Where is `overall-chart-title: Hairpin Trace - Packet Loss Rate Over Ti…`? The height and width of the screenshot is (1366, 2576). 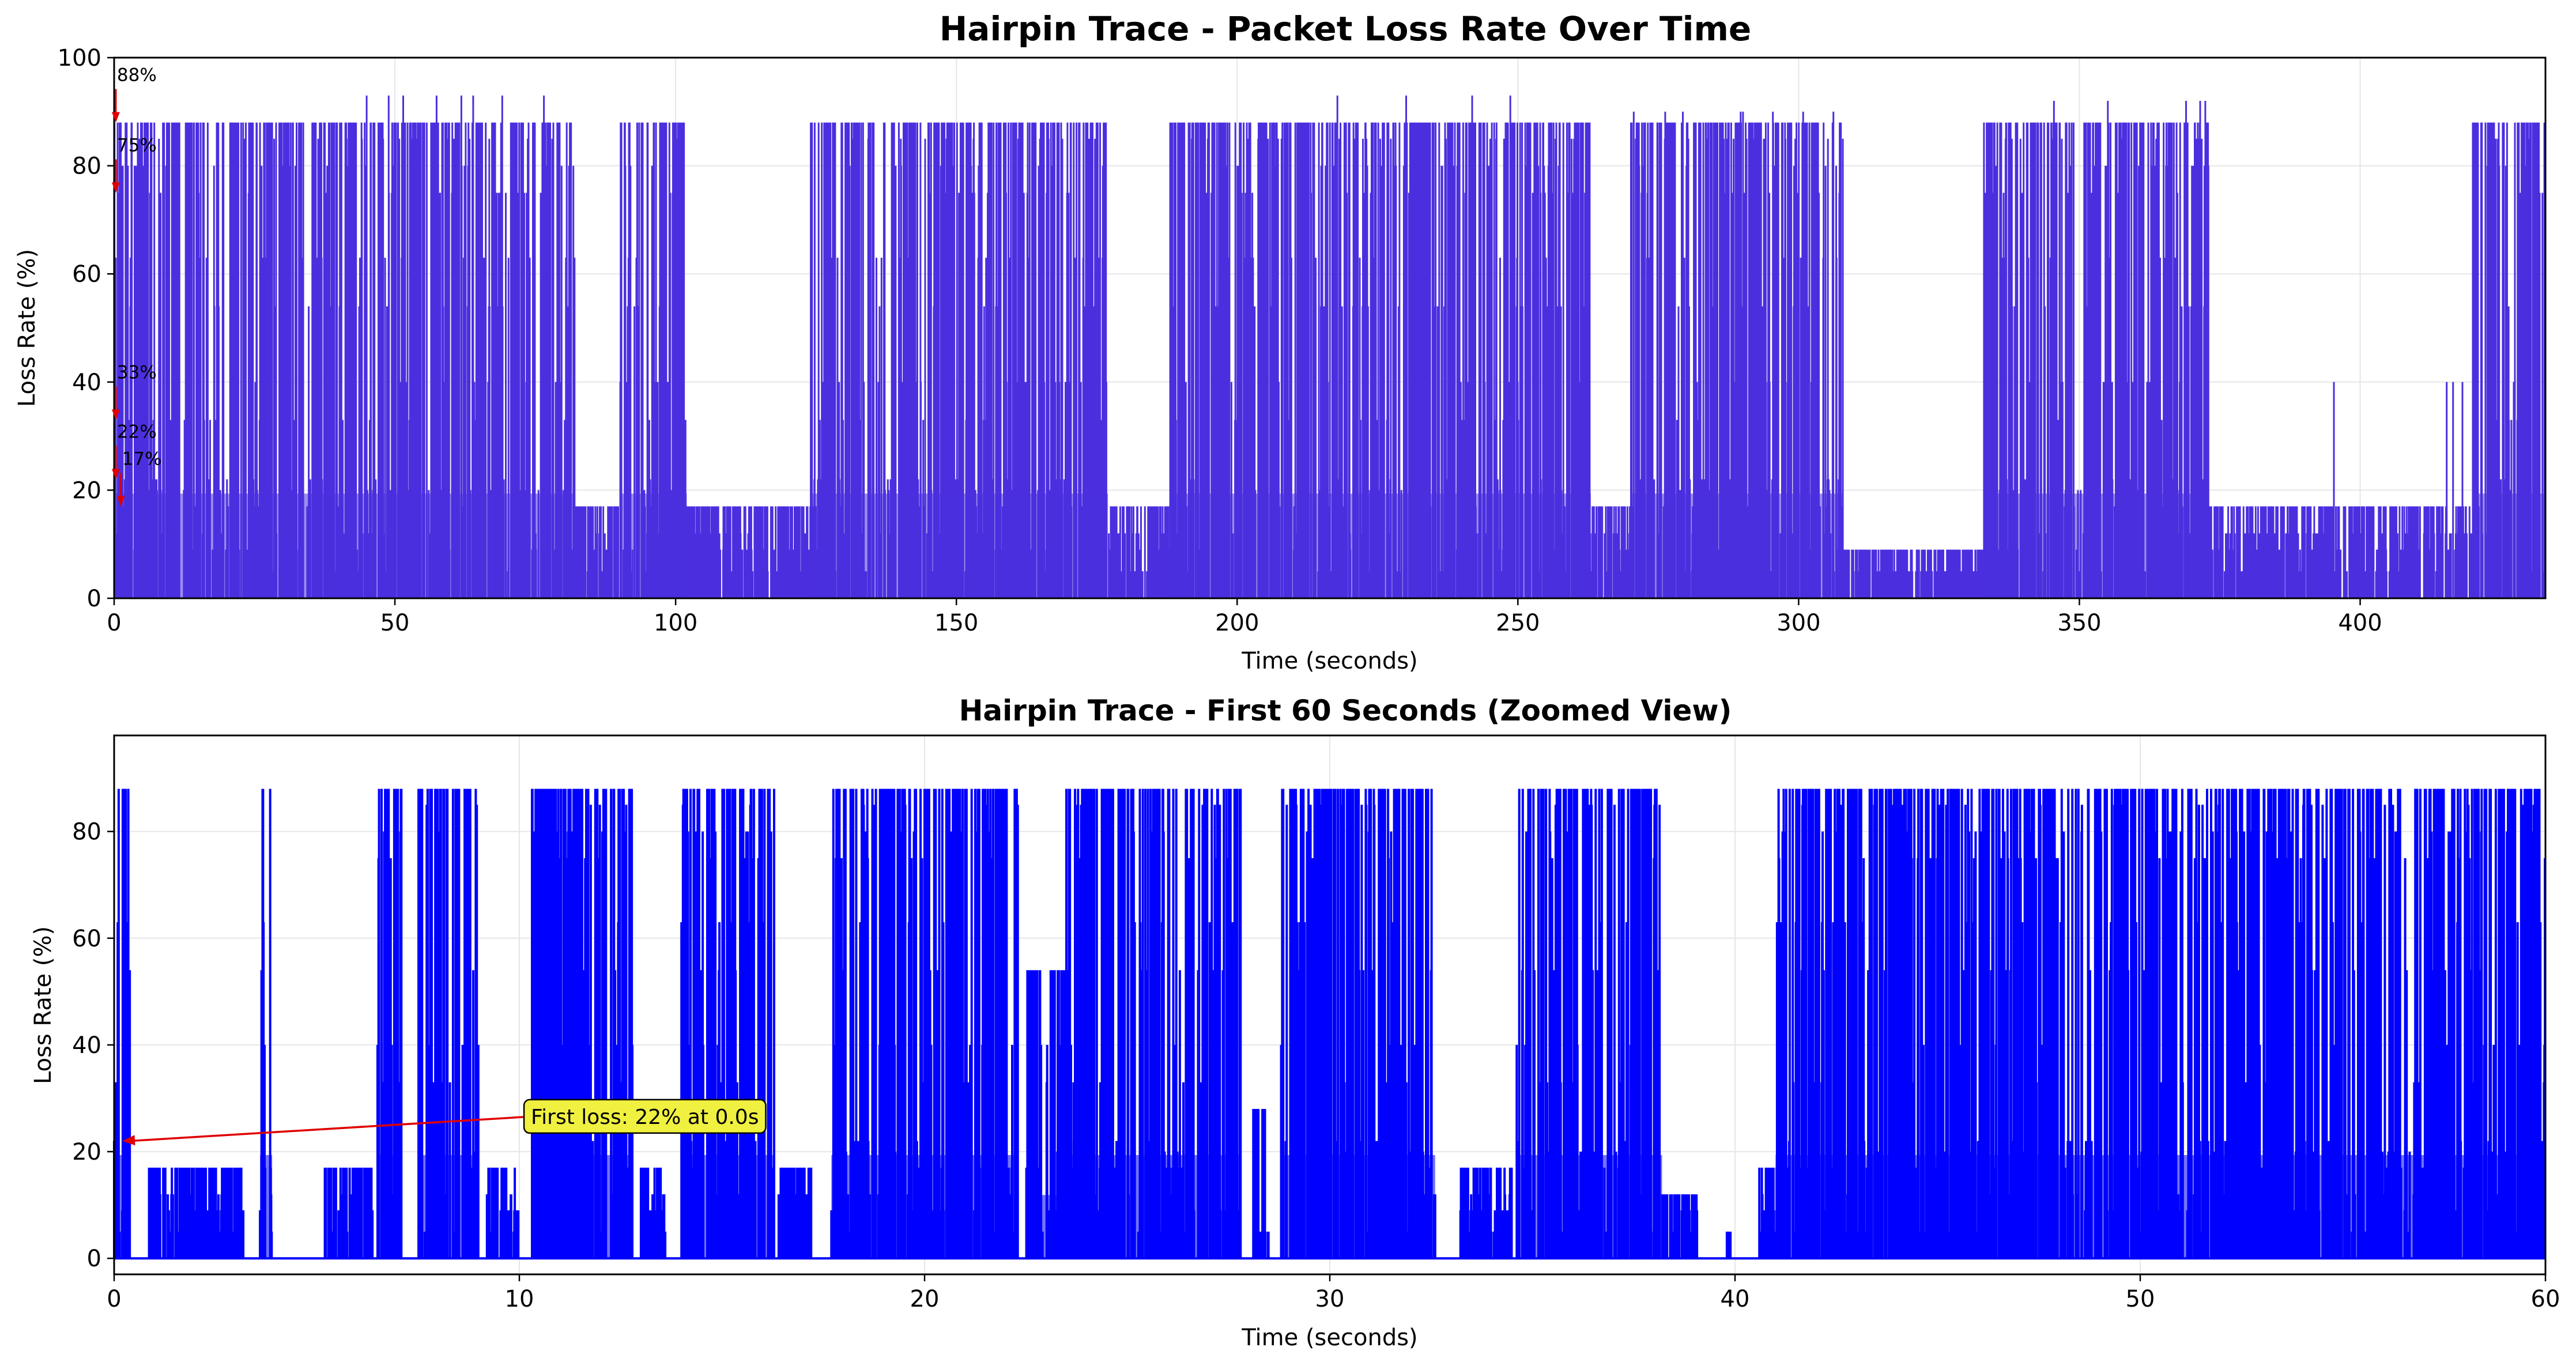
overall-chart-title: Hairpin Trace - Packet Loss Rate Over Ti… is located at coordinates (1345, 28).